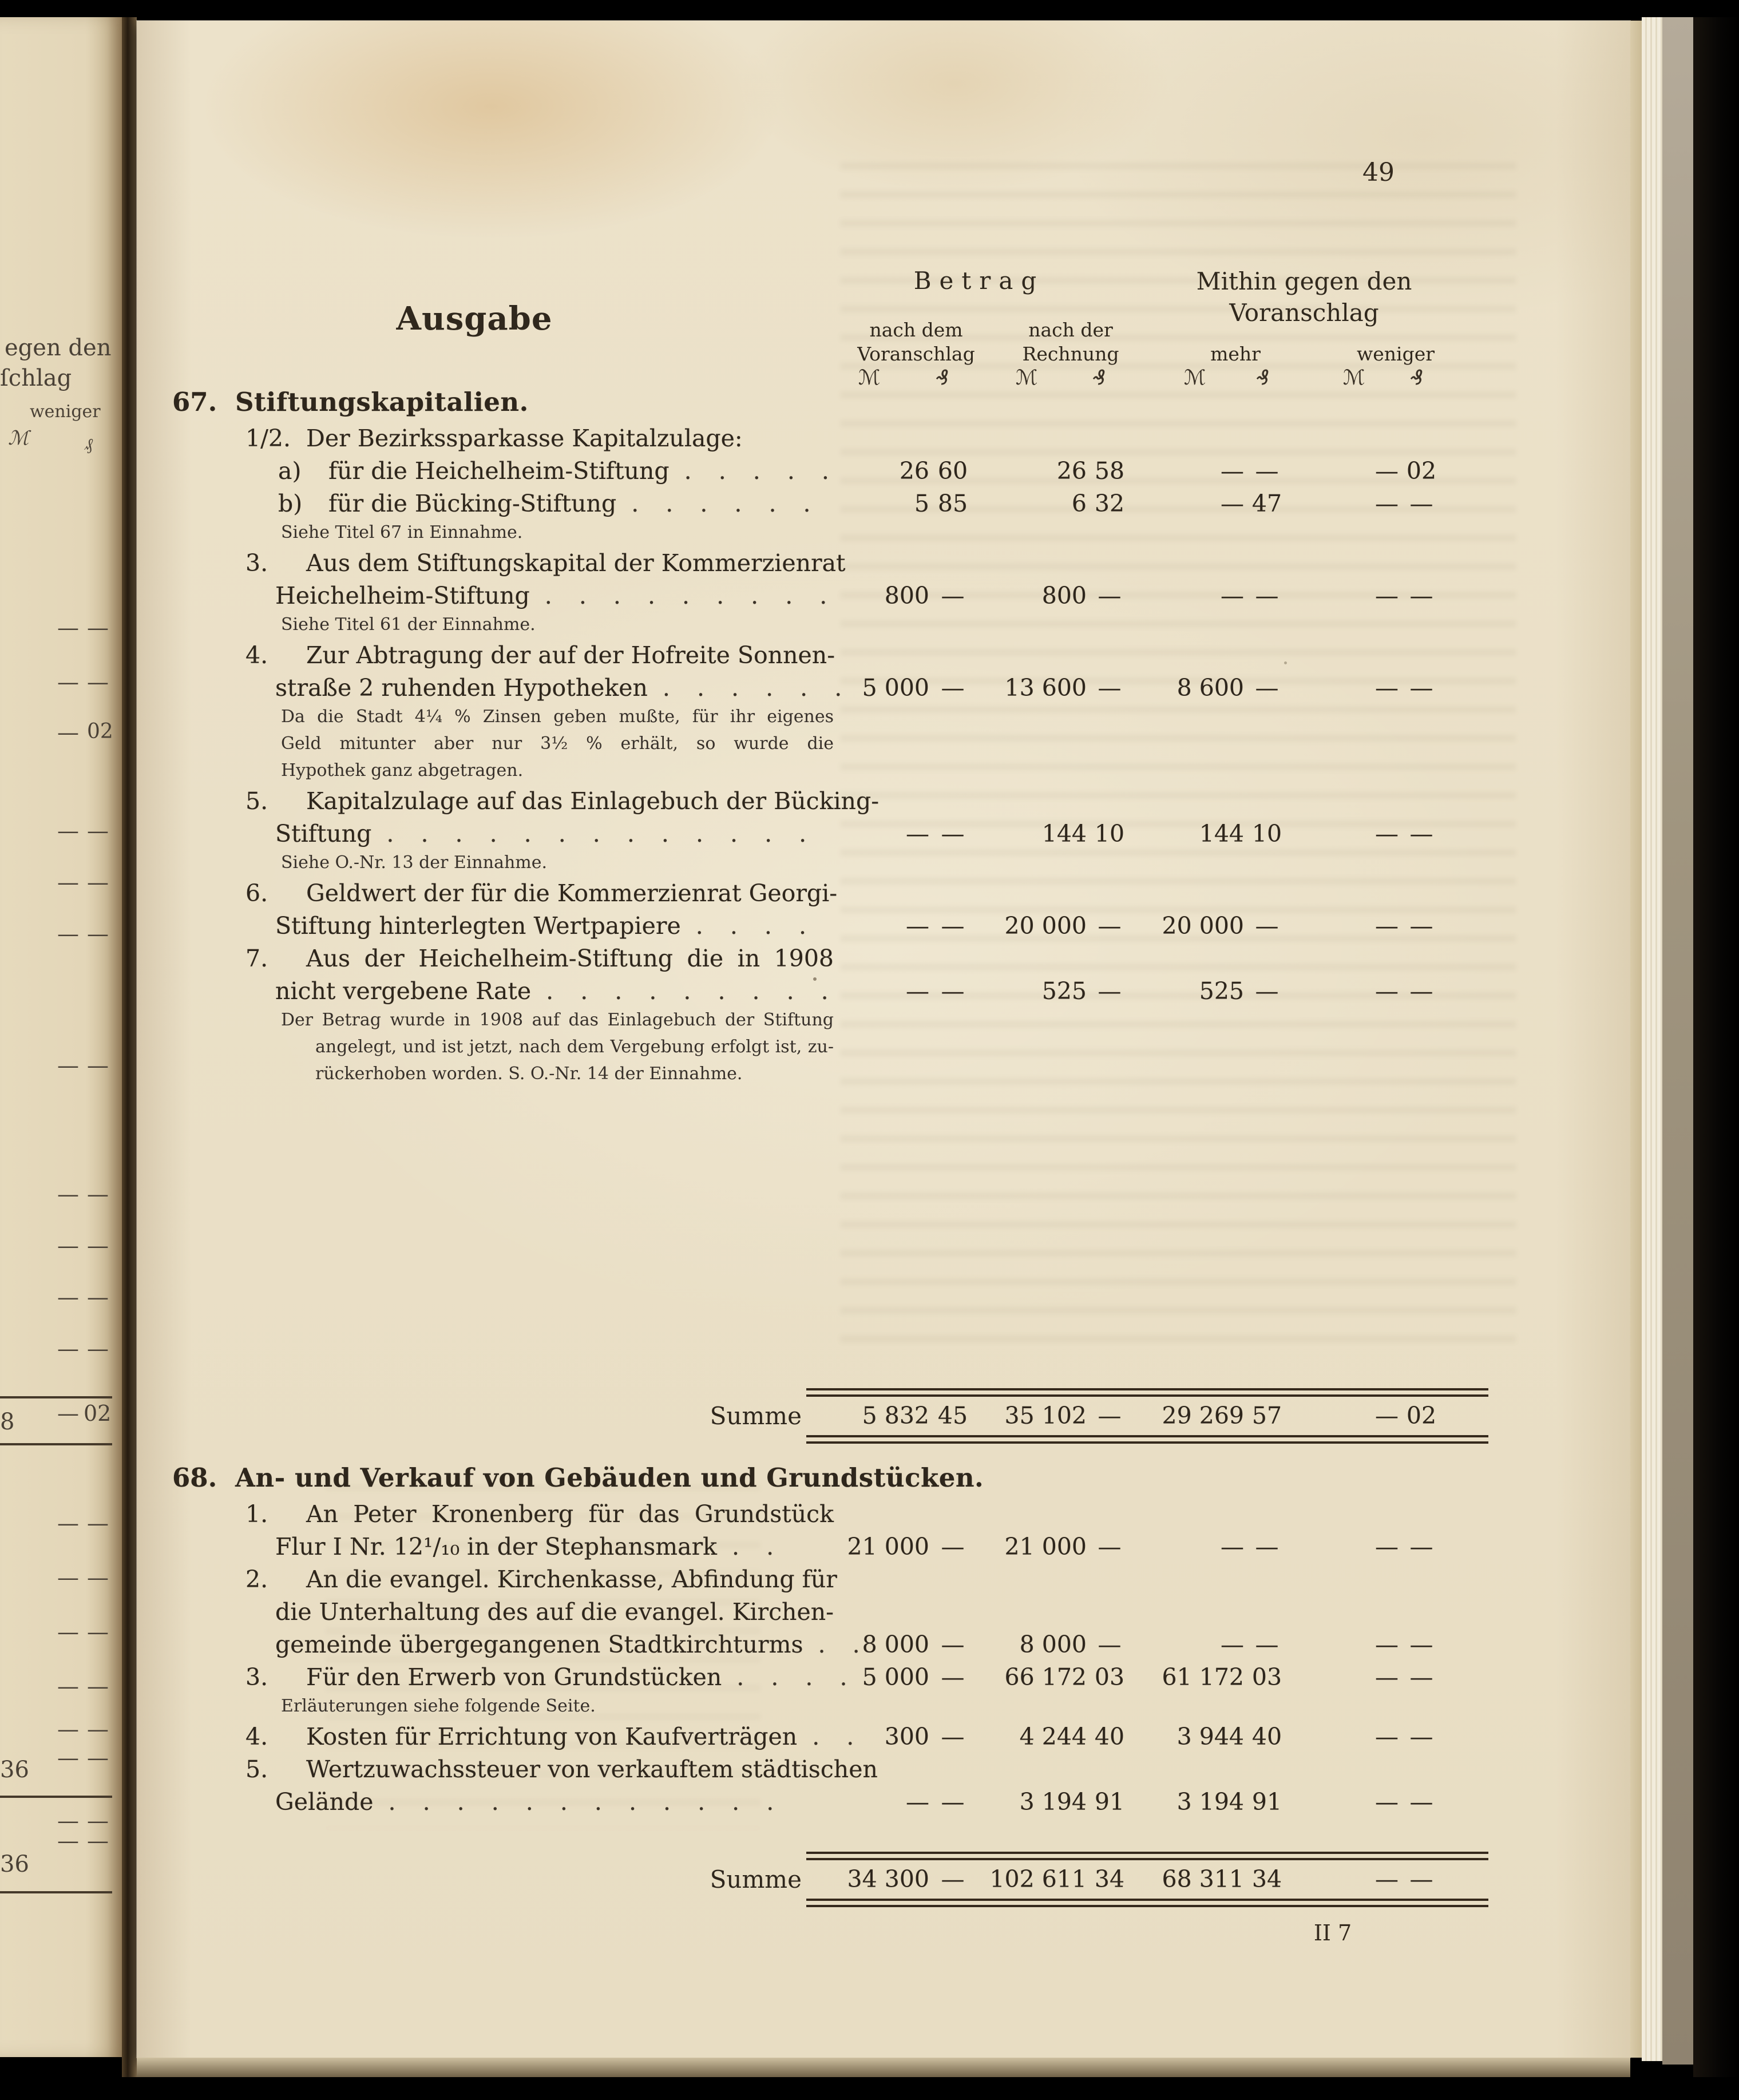  I want to click on left-page-mark-symbol: ℳ, so click(18, 438).